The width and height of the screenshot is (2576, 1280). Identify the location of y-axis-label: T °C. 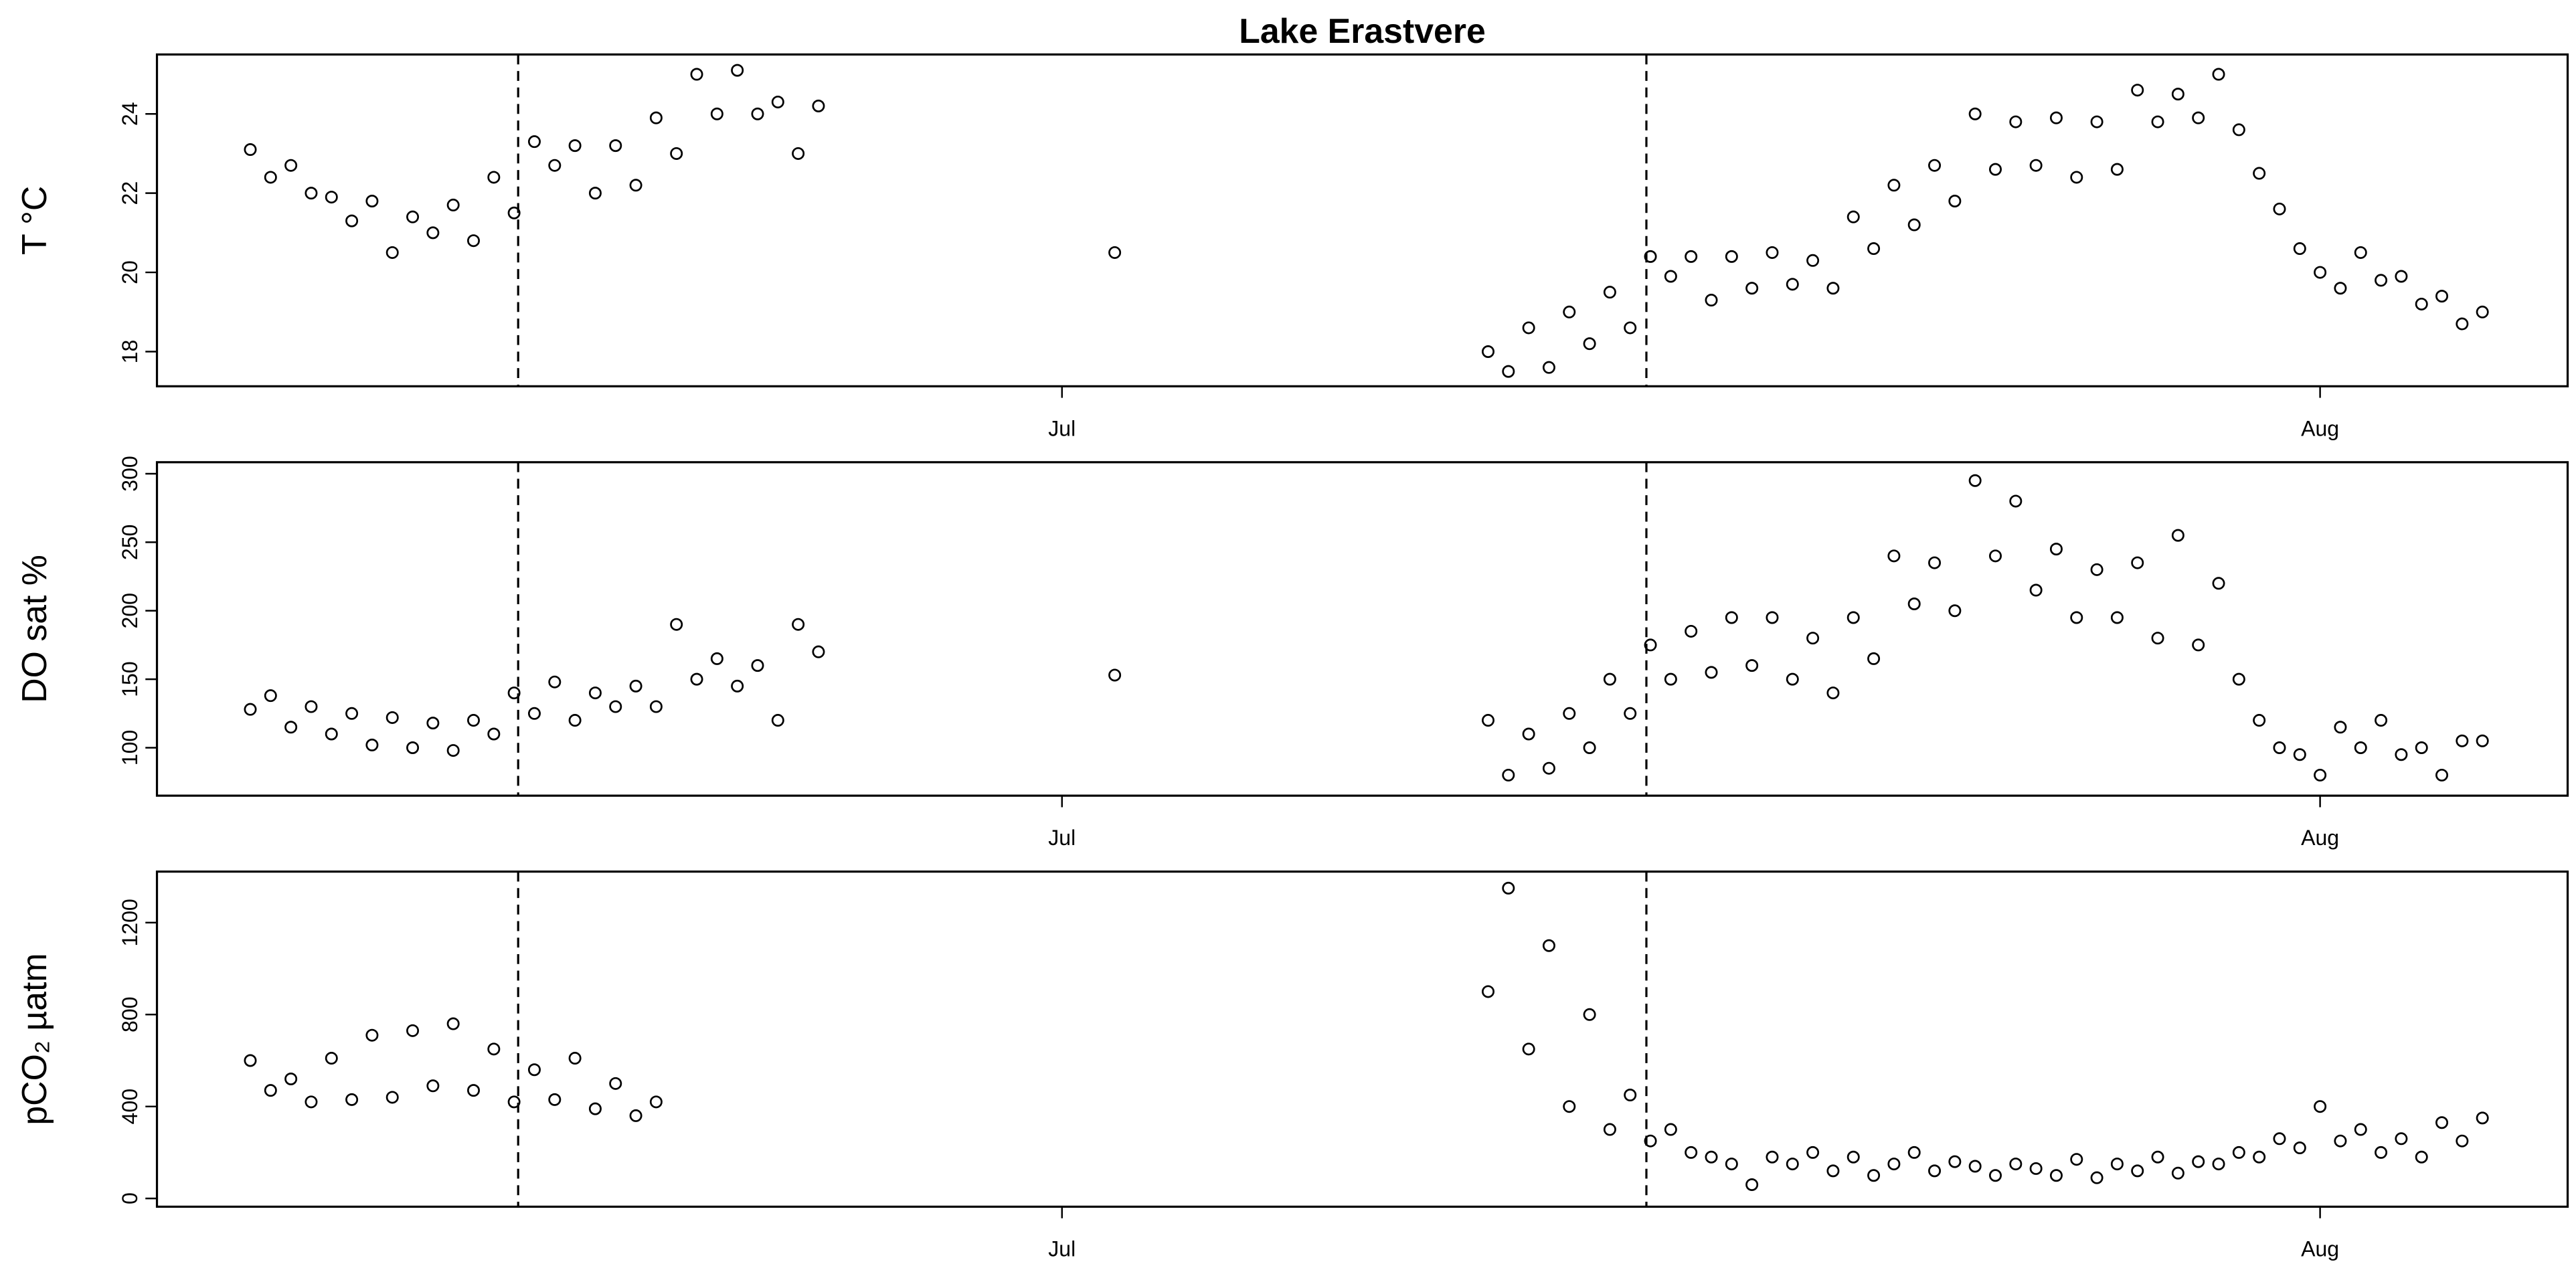
(34, 220).